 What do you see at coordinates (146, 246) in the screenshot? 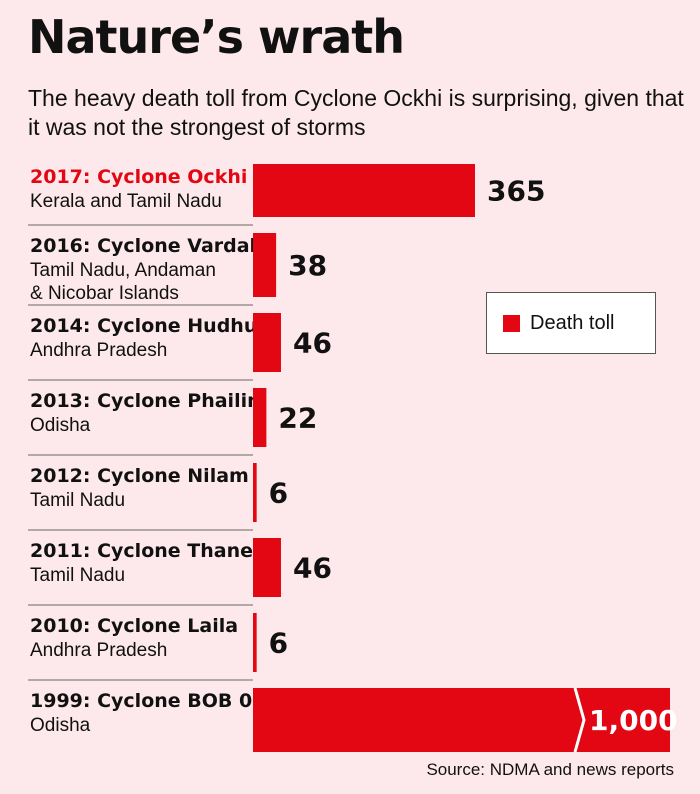
I see `category-label: 2016: Cyclone Vardah` at bounding box center [146, 246].